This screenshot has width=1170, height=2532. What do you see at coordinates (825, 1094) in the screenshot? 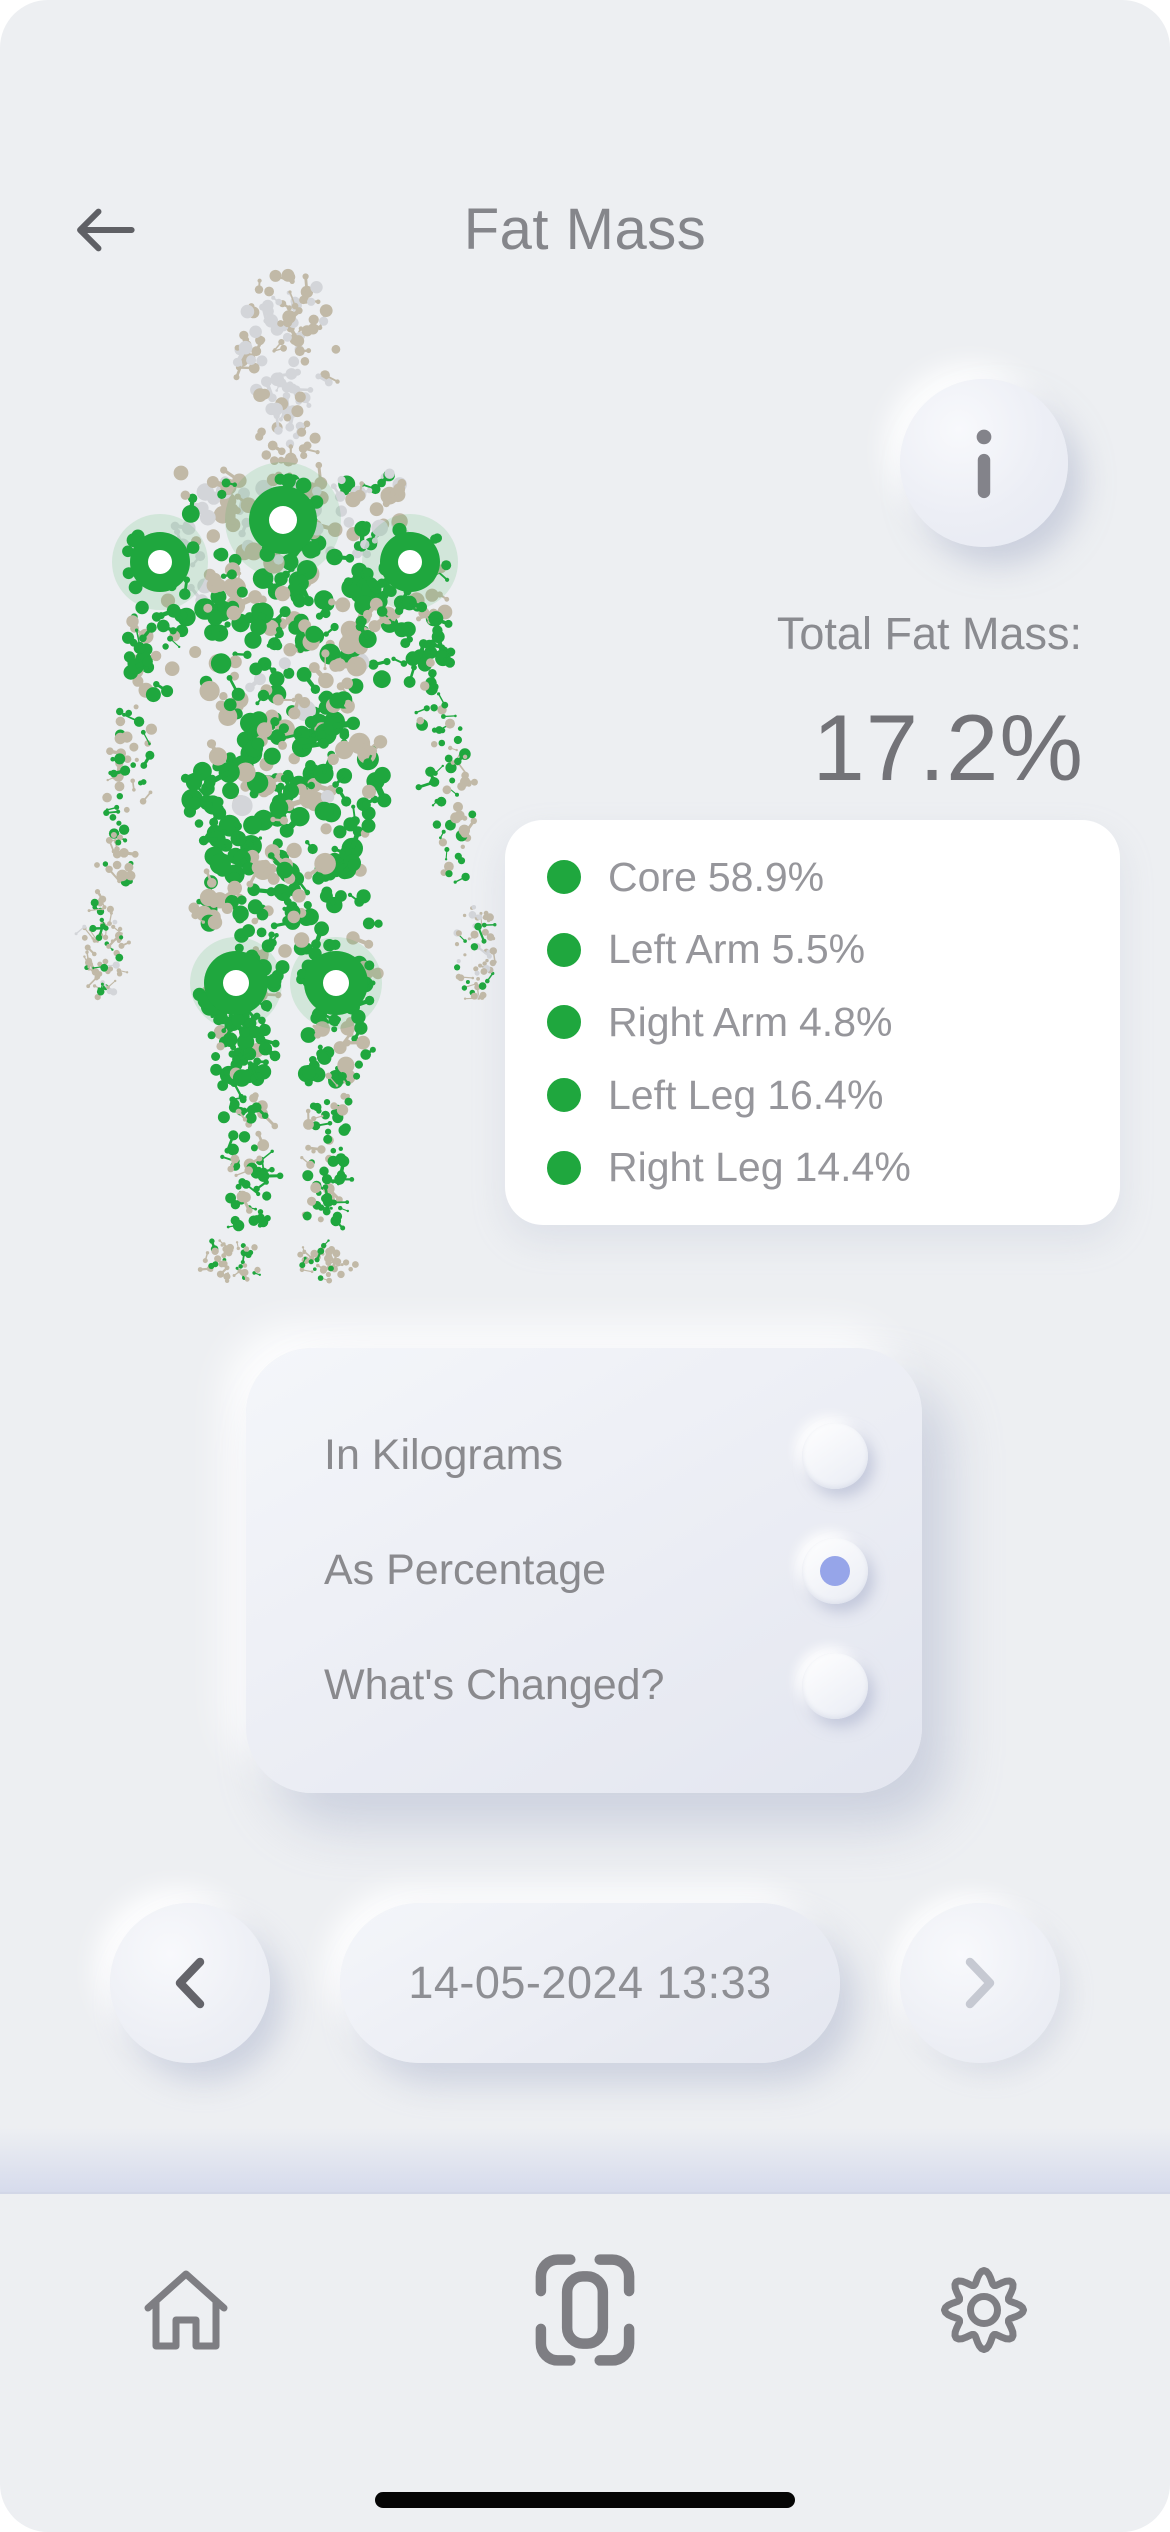
I see `breakdown-value: 16.4%` at bounding box center [825, 1094].